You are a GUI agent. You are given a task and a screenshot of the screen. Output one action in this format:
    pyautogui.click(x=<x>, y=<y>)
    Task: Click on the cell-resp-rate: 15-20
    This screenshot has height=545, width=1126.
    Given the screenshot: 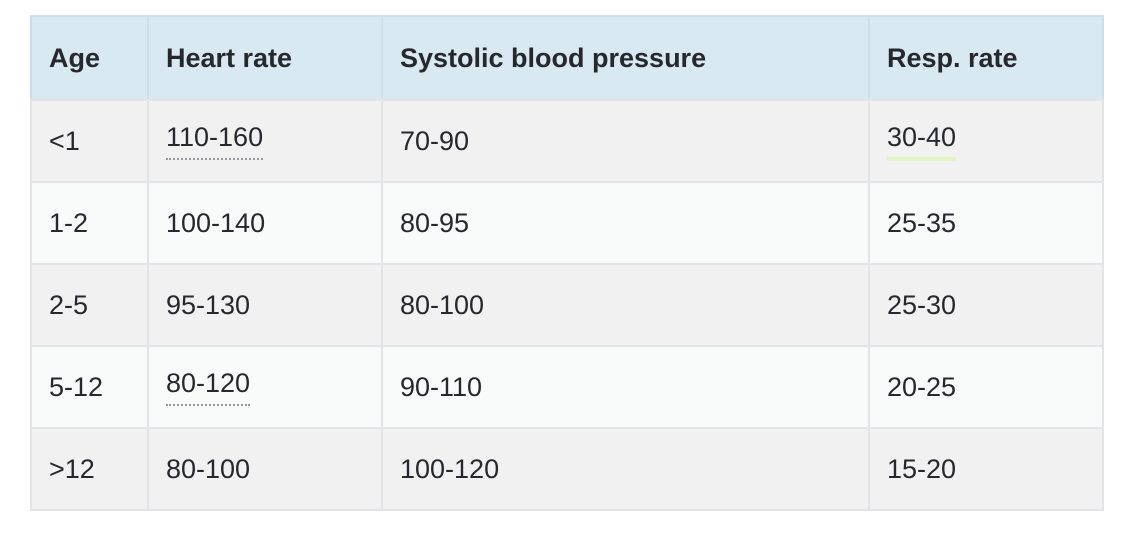 What is the action you would take?
    pyautogui.click(x=986, y=469)
    